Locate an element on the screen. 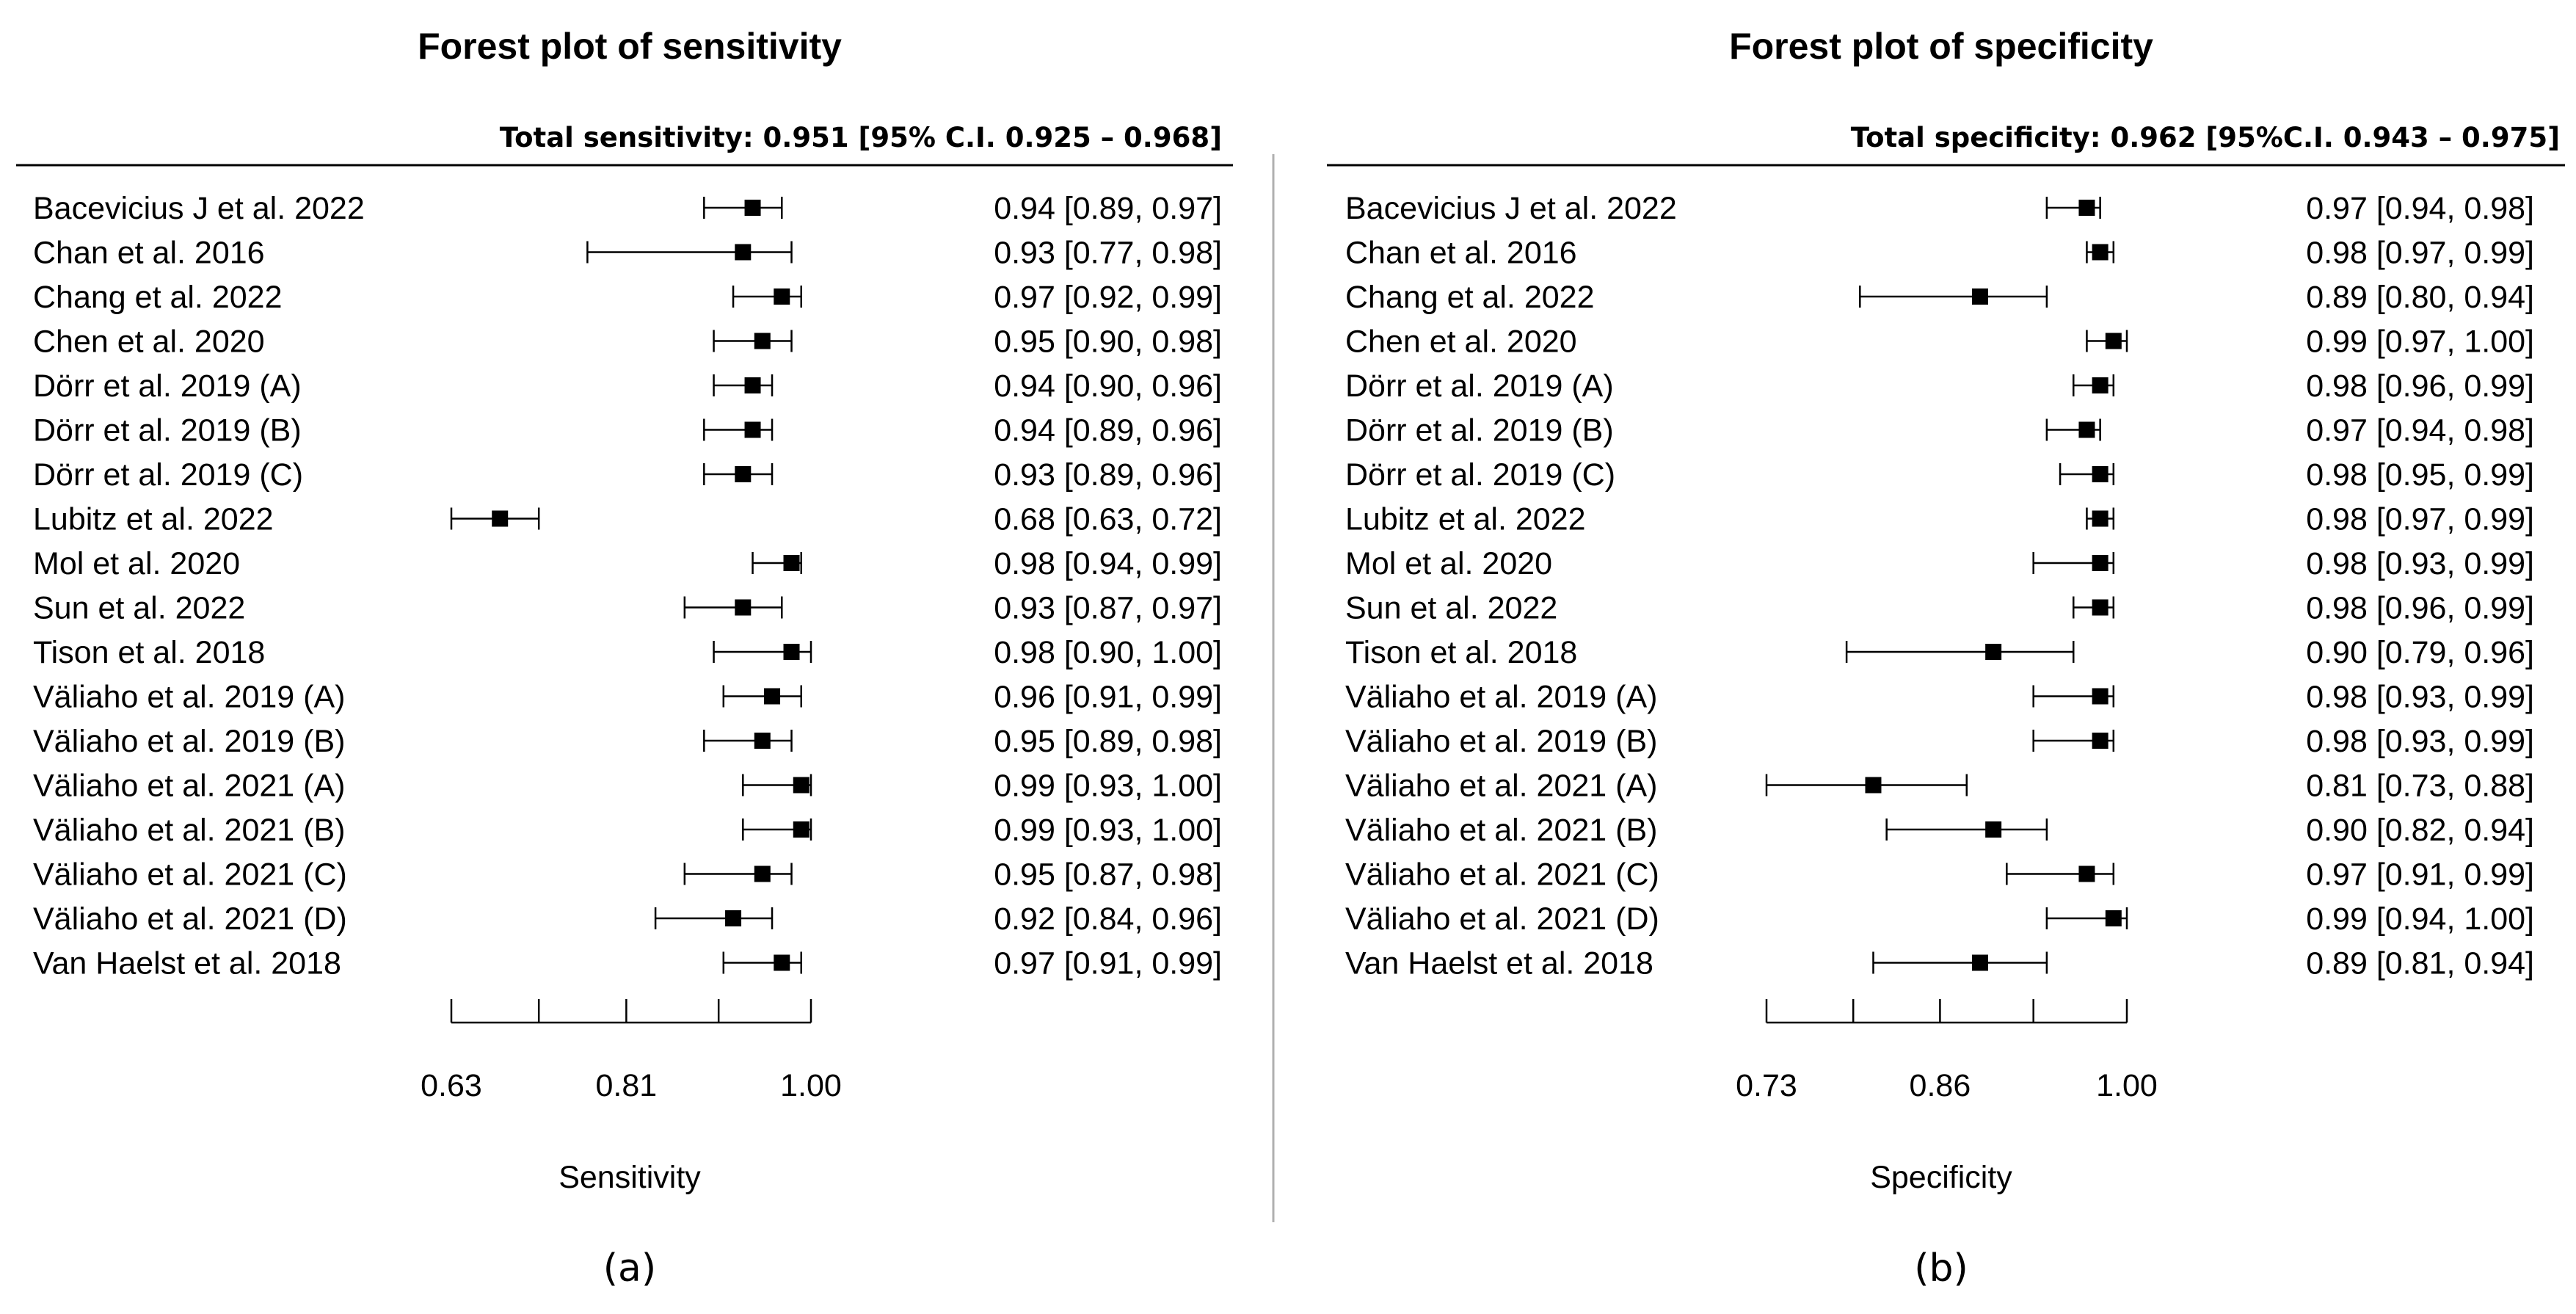 This screenshot has width=2576, height=1314. study-row: Sun et al. 2022 0.93 [0.87, 0.97] is located at coordinates (627, 608).